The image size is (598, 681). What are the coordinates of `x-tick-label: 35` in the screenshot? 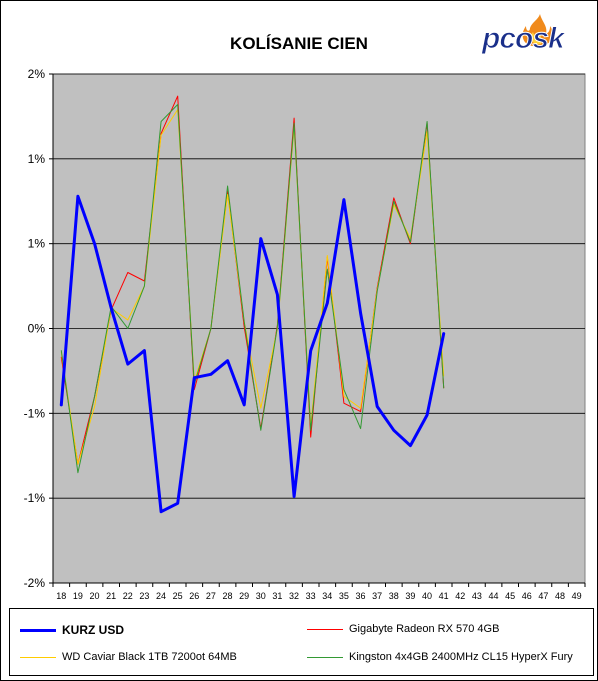 It's located at (344, 596).